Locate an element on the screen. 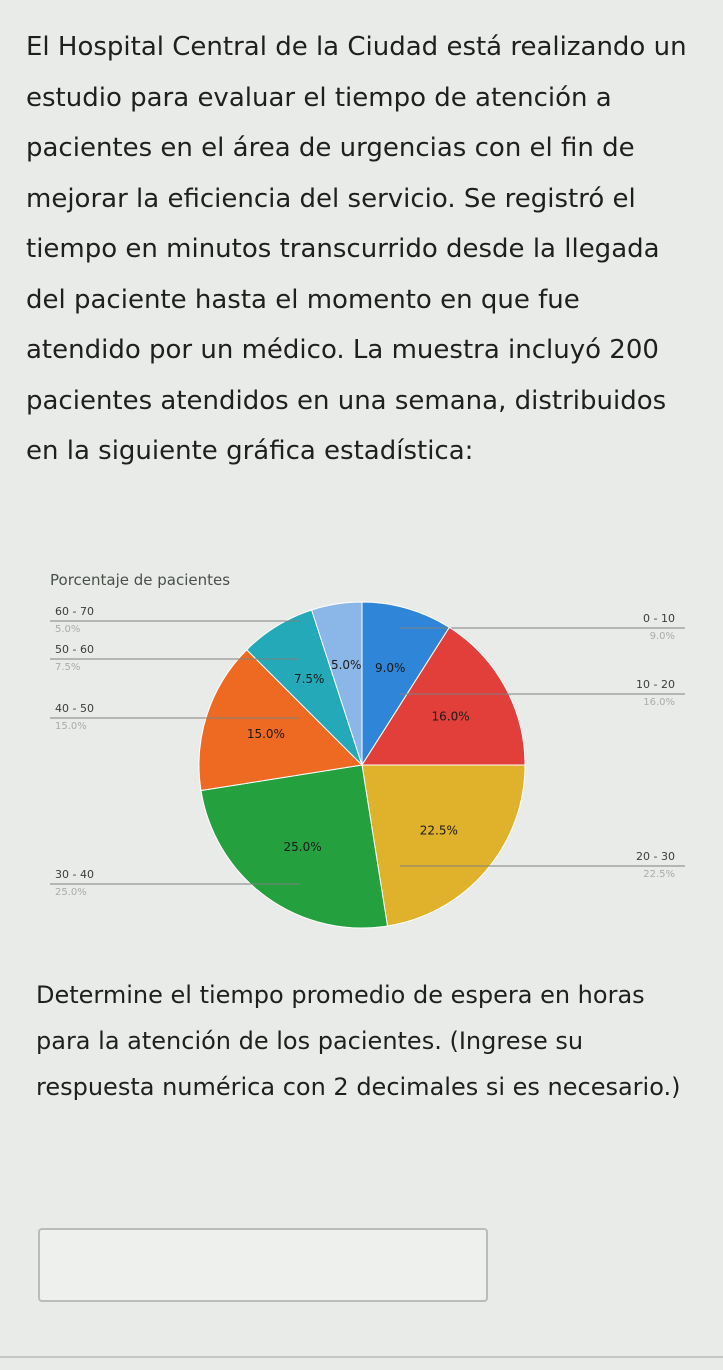 The width and height of the screenshot is (723, 1370). legend-label: 50 - 60 is located at coordinates (74, 649).